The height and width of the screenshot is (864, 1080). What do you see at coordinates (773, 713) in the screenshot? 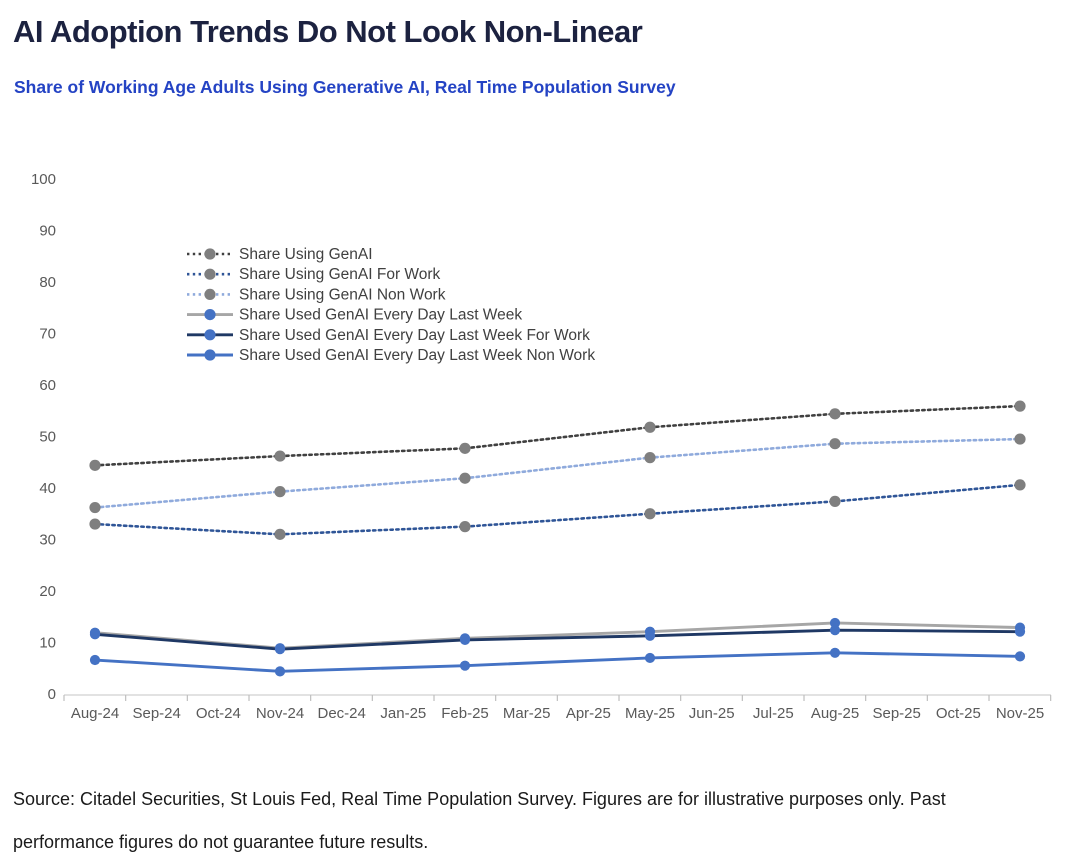
I see `x-axis-label: Jul-25` at bounding box center [773, 713].